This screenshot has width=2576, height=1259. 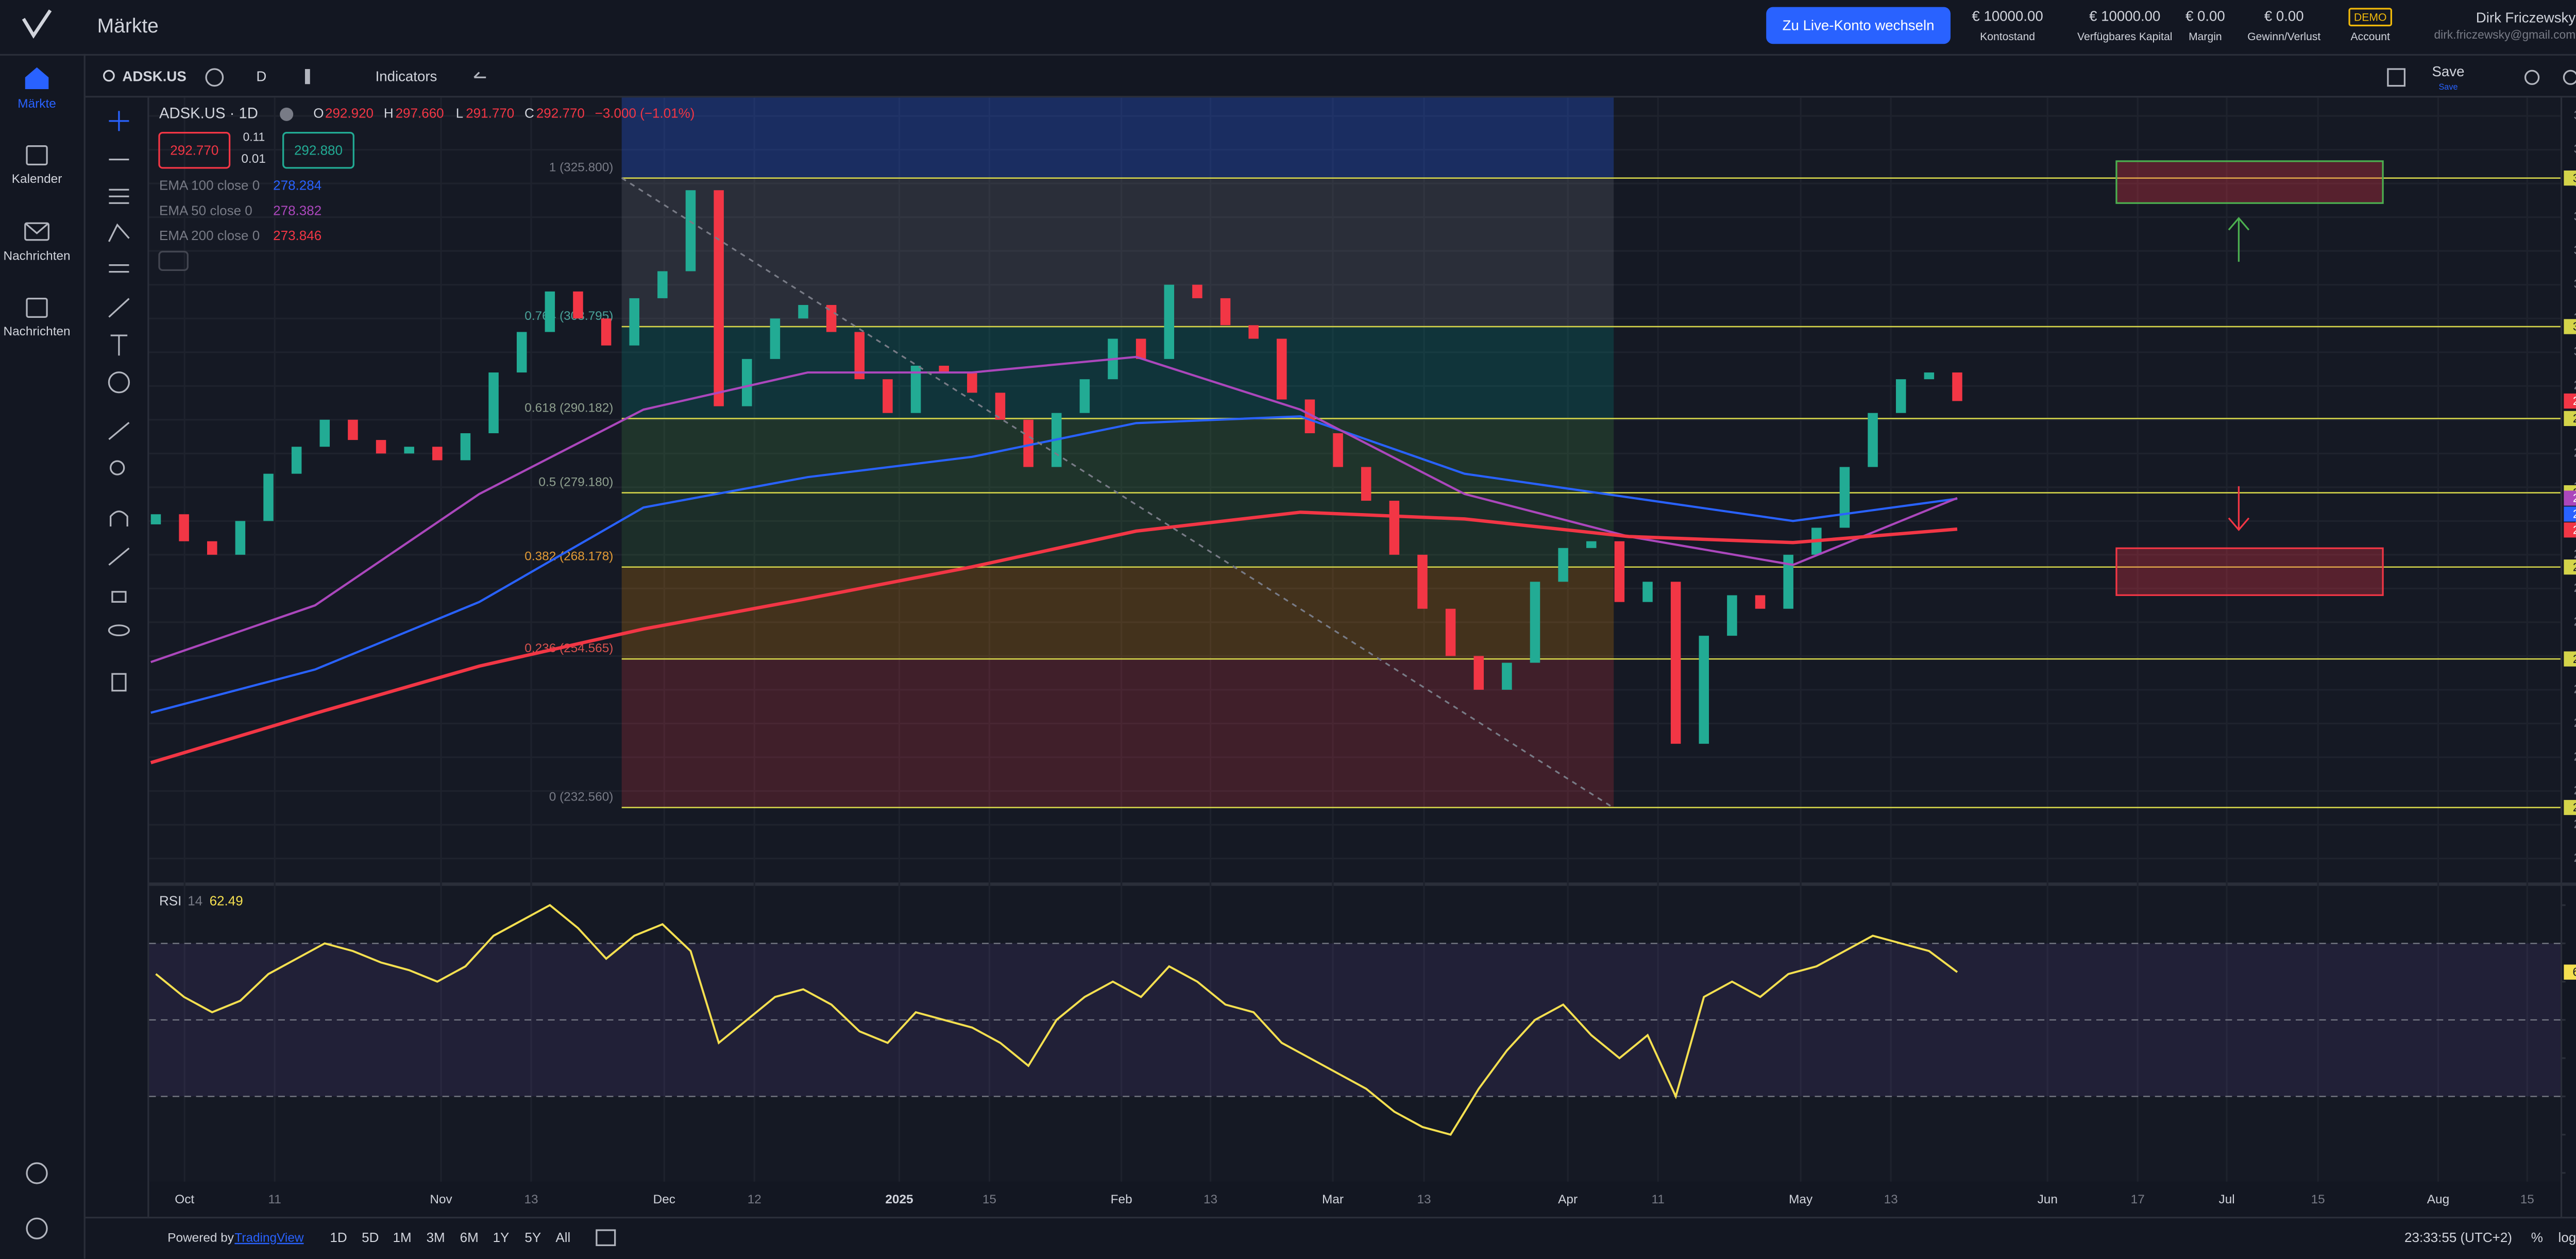 I want to click on delete-tool, so click(x=119, y=682).